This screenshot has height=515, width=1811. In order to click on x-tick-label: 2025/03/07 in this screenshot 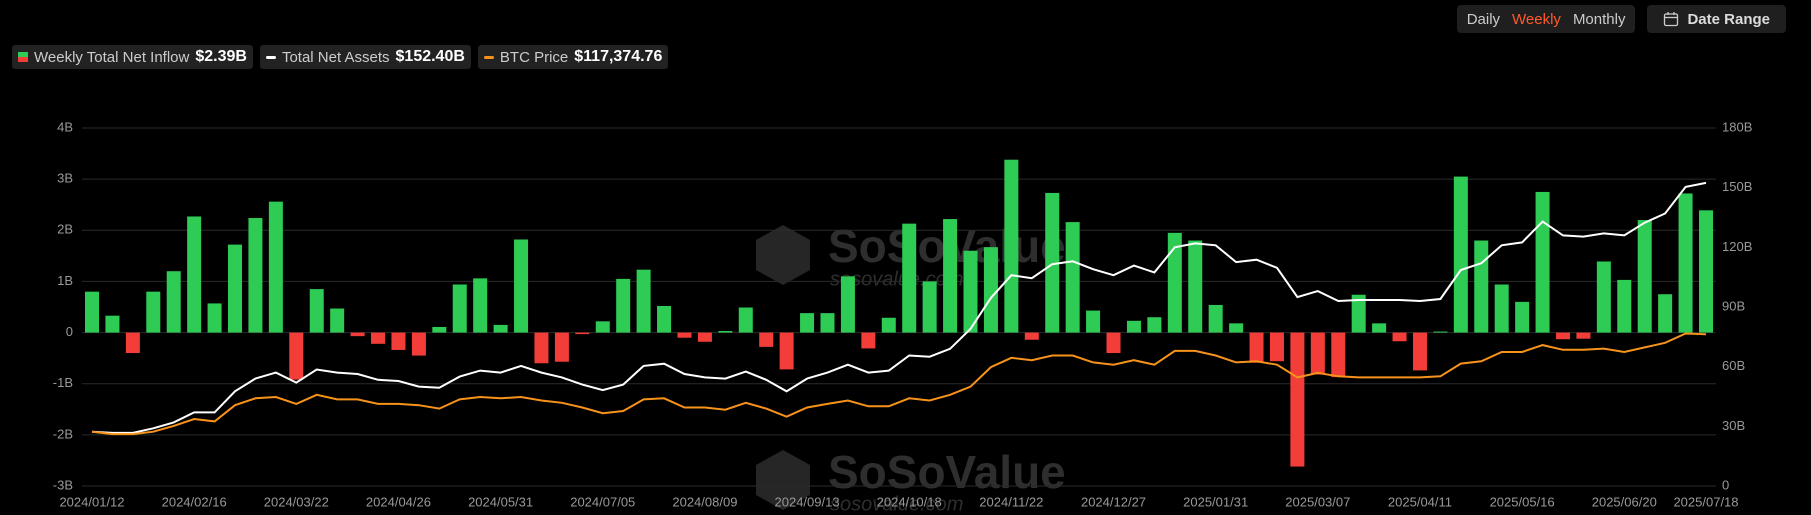, I will do `click(1317, 501)`.